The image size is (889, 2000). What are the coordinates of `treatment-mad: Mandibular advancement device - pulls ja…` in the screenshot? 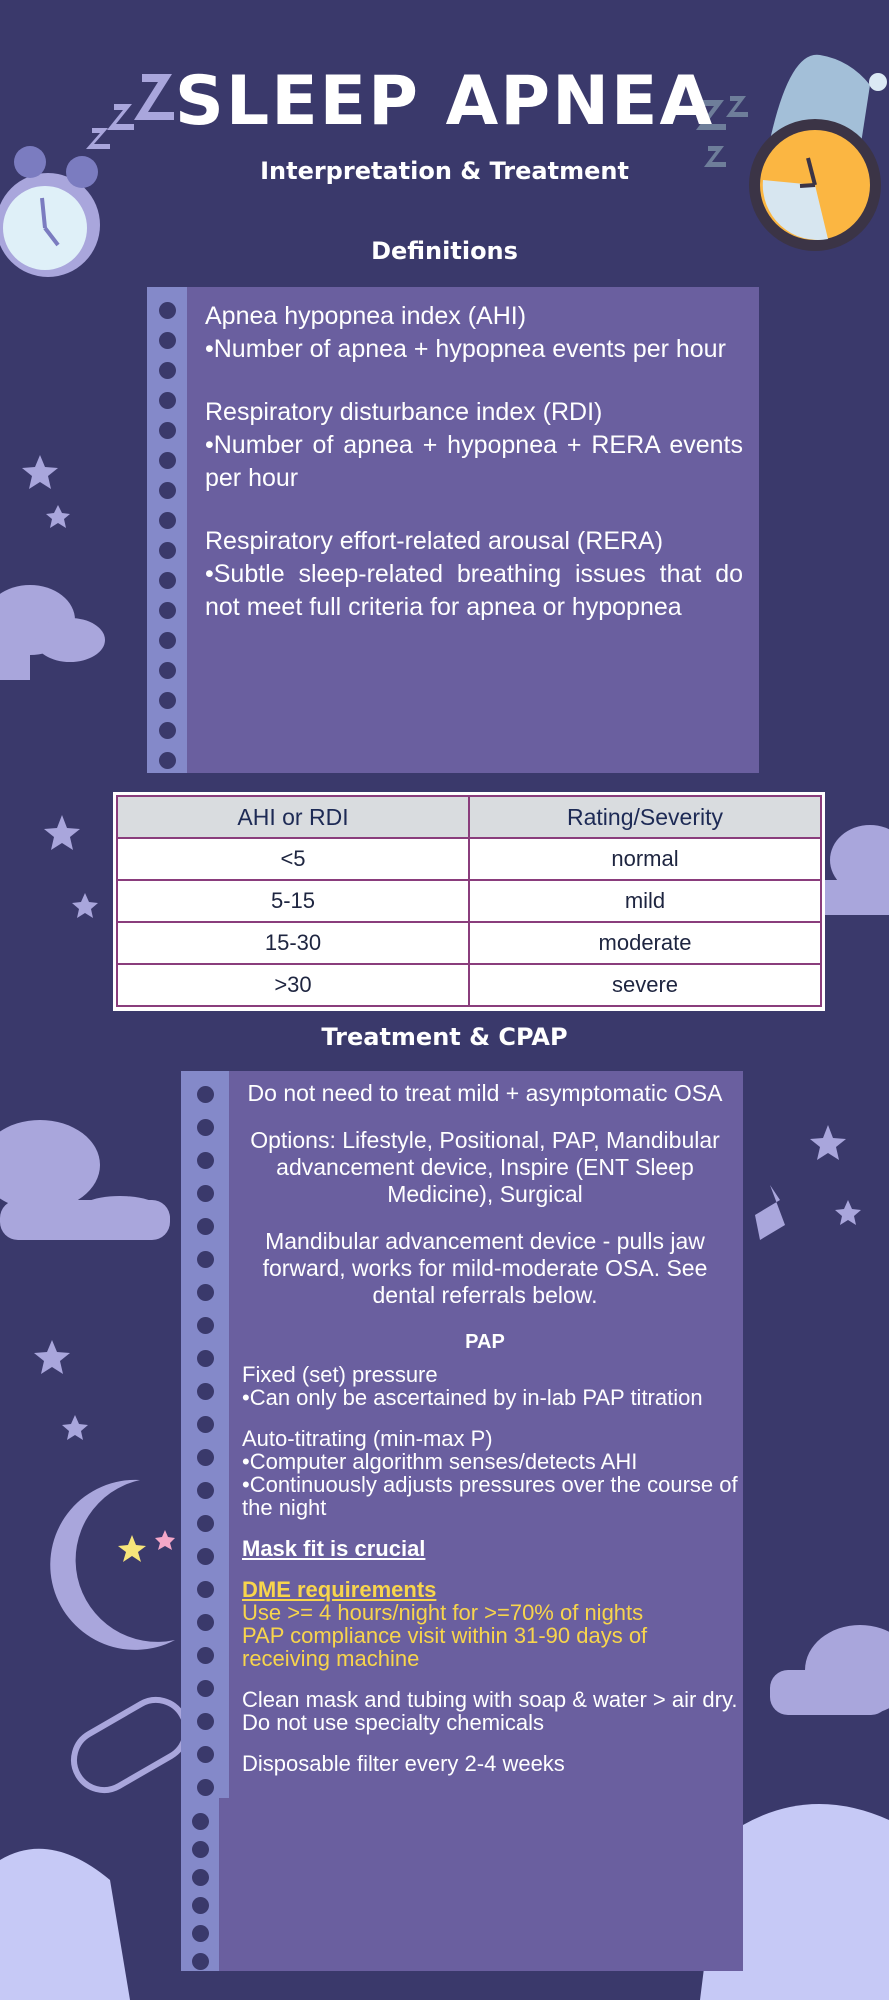 It's located at (485, 1268).